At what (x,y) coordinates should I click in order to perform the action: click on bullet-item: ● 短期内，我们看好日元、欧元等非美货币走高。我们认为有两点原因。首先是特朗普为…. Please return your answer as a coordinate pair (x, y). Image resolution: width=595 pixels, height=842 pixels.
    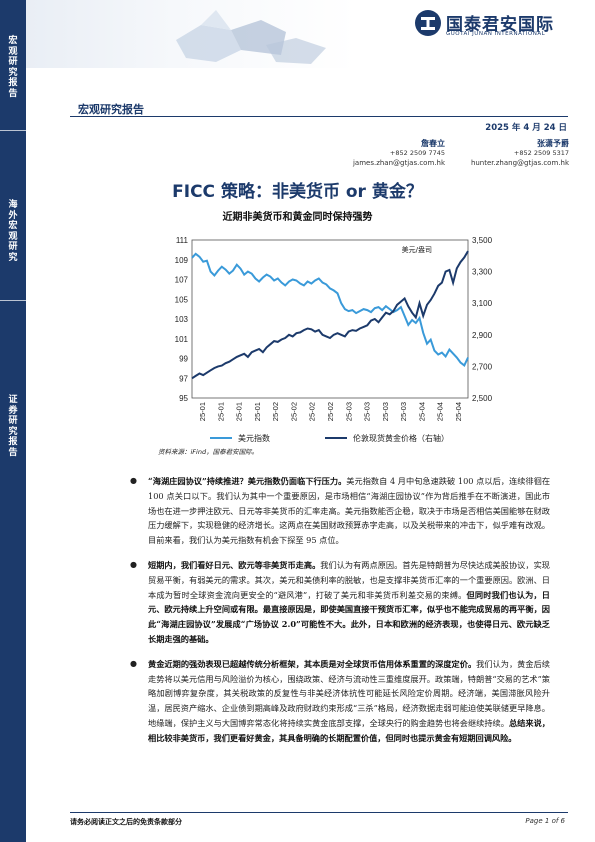
    Looking at the image, I should click on (340, 602).